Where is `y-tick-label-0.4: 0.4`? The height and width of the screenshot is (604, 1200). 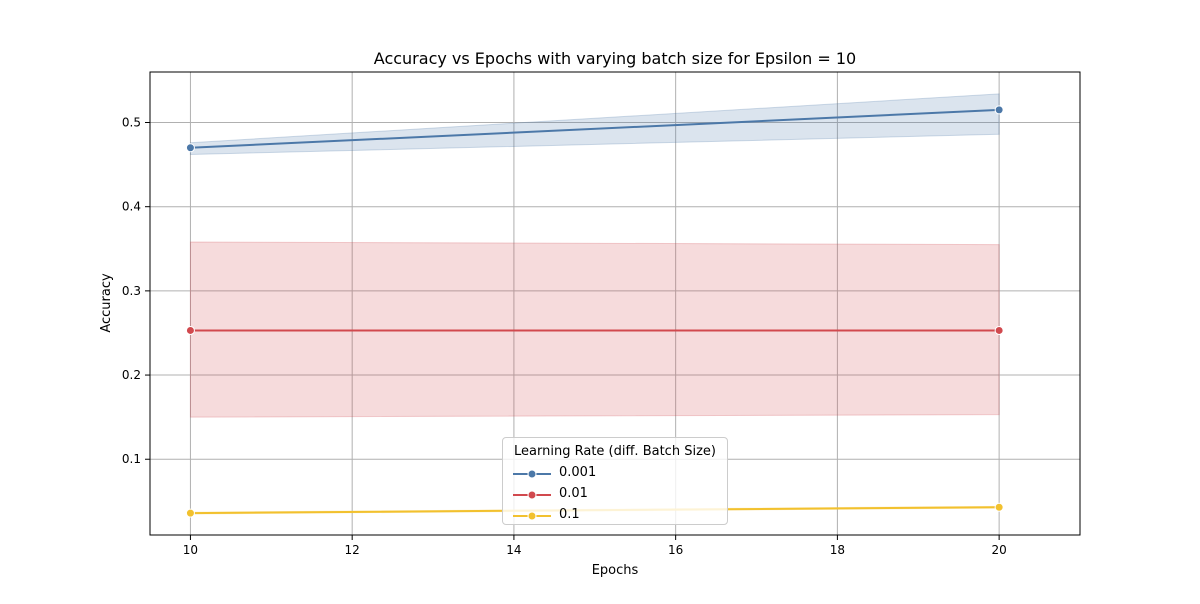 y-tick-label-0.4: 0.4 is located at coordinates (131, 207).